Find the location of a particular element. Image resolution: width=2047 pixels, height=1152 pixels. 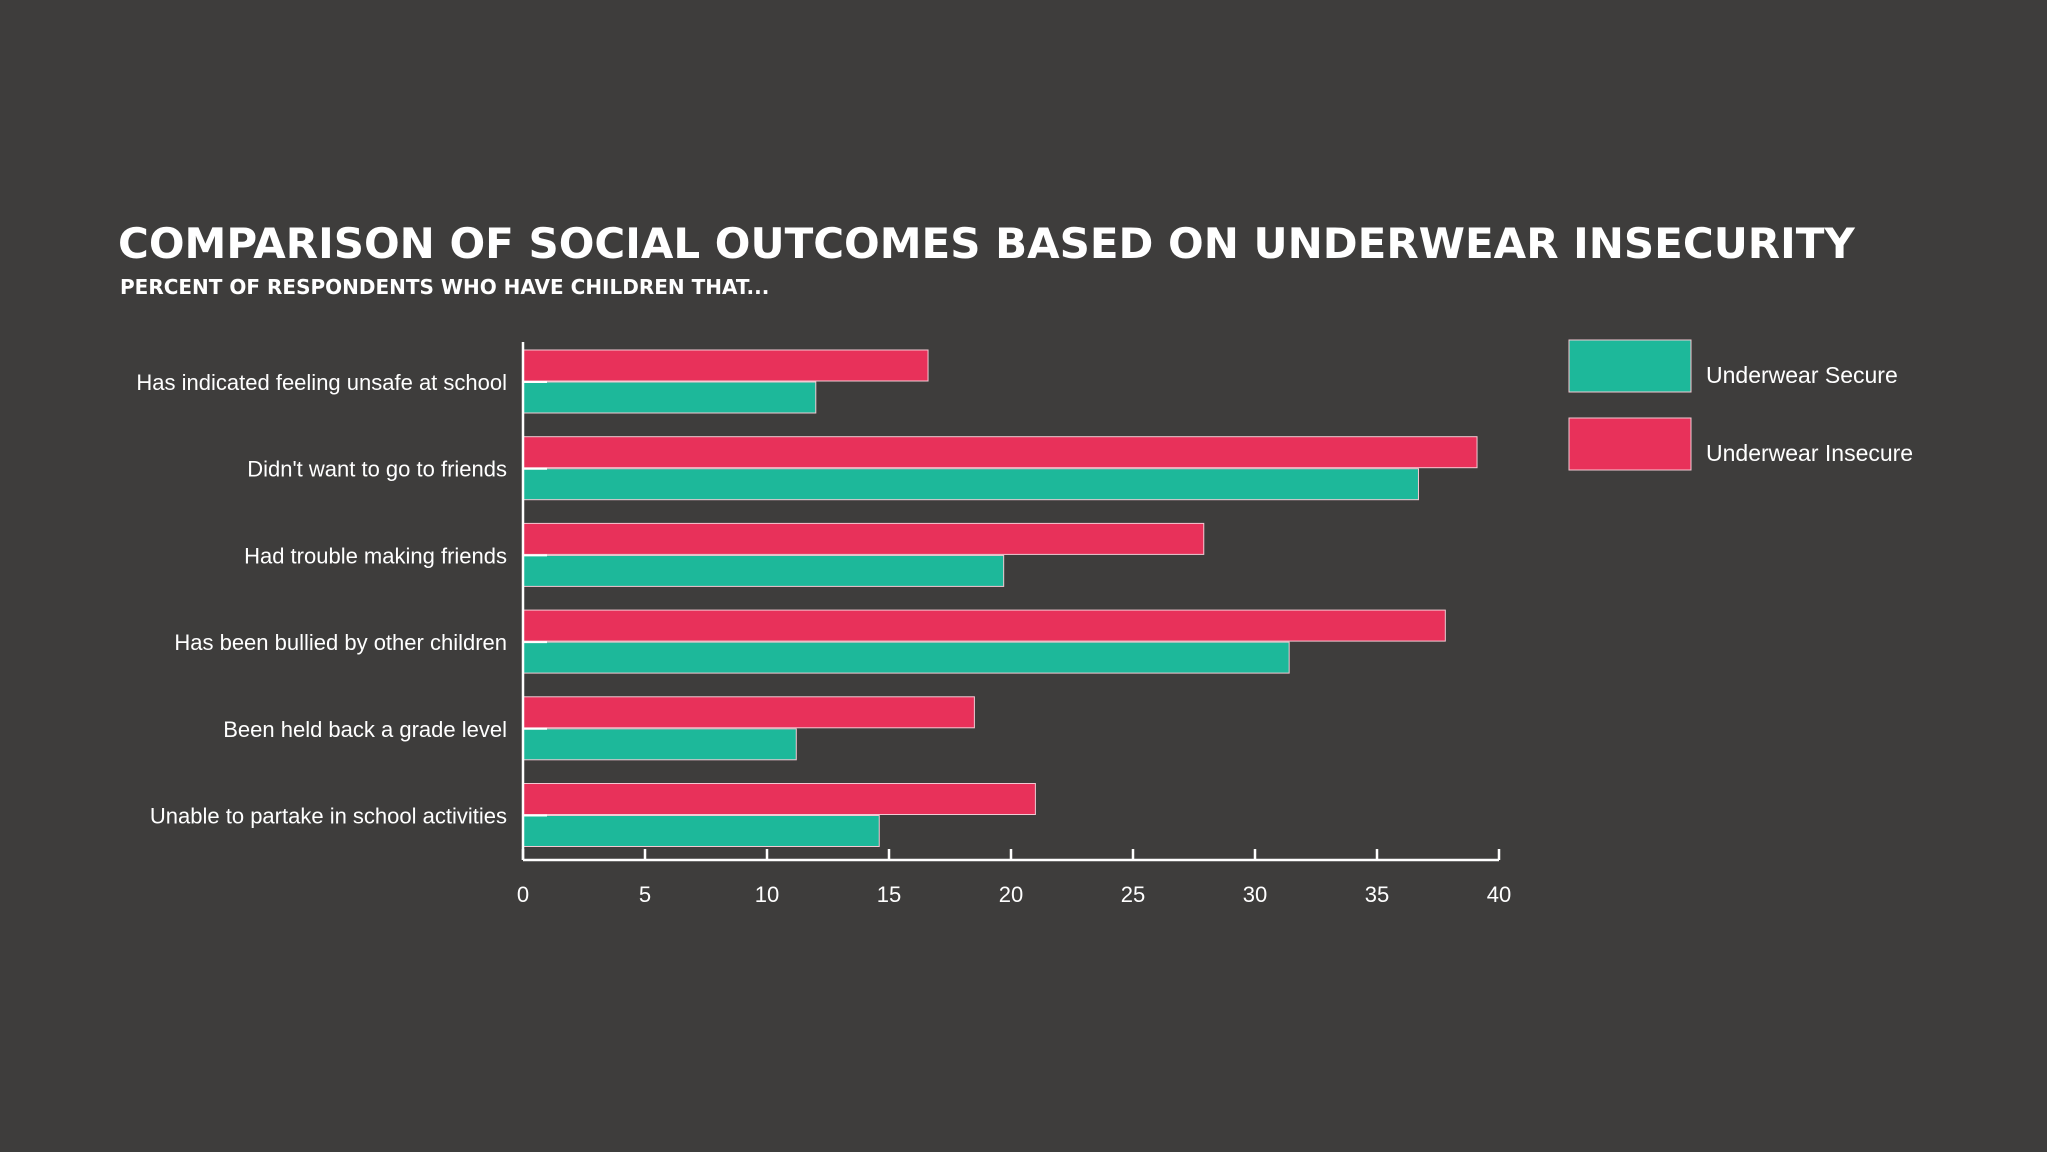

x-tick-label: 15 is located at coordinates (889, 894).